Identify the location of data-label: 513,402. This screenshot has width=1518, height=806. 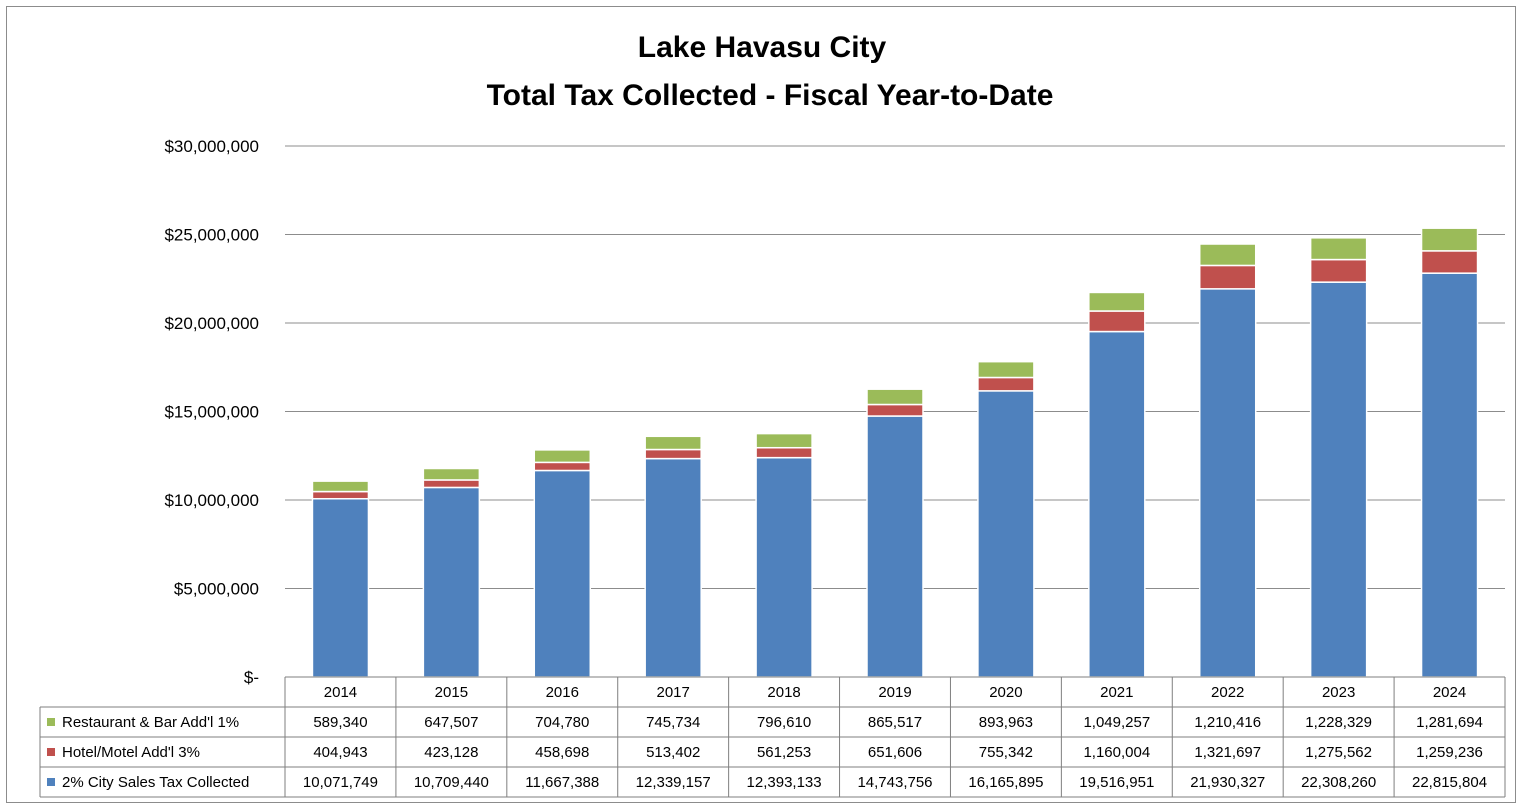
(673, 752).